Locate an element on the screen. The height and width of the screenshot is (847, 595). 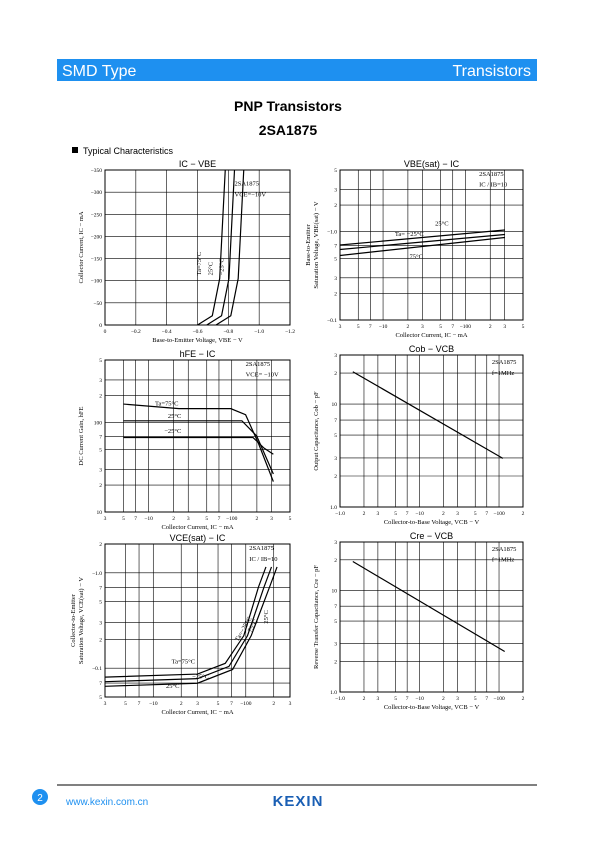
footer-url: www.kexin.com.cn is located at coordinates (106, 802).